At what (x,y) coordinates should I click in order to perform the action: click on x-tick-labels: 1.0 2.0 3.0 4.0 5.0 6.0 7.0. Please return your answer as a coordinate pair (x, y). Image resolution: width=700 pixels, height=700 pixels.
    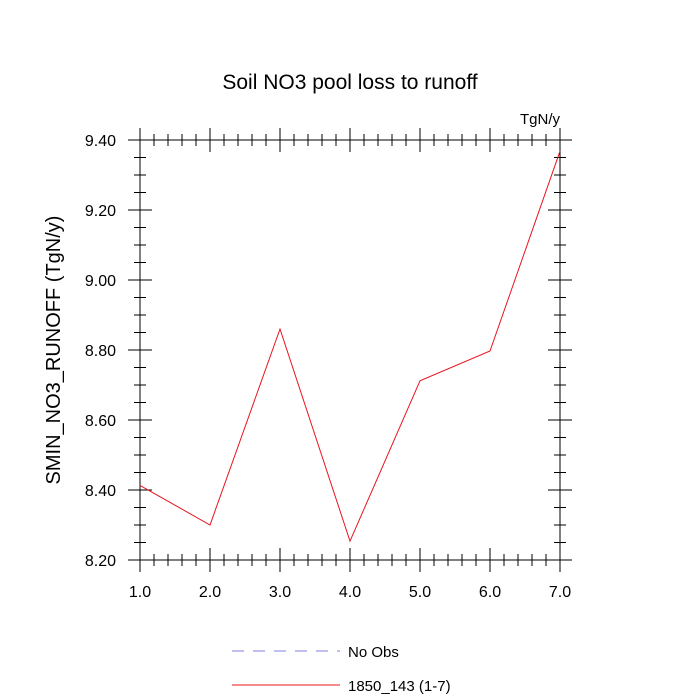
    Looking at the image, I should click on (350, 592).